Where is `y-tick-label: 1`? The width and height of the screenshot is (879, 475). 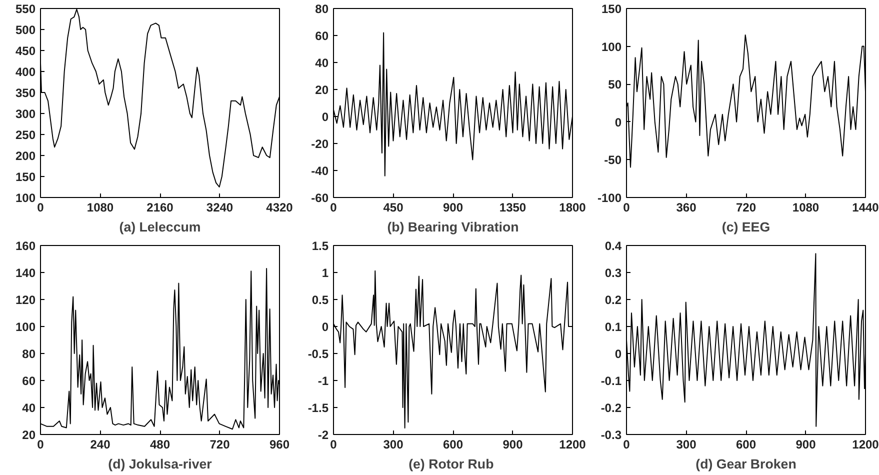 y-tick-label: 1 is located at coordinates (325, 273).